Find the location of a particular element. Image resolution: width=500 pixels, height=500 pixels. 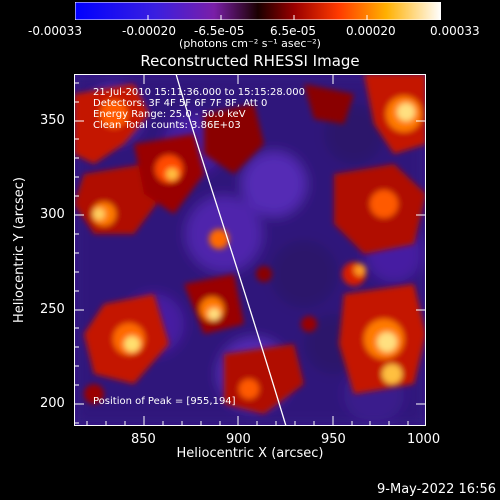

colorbar-tick-label: -6.5e-05 is located at coordinates (219, 31).